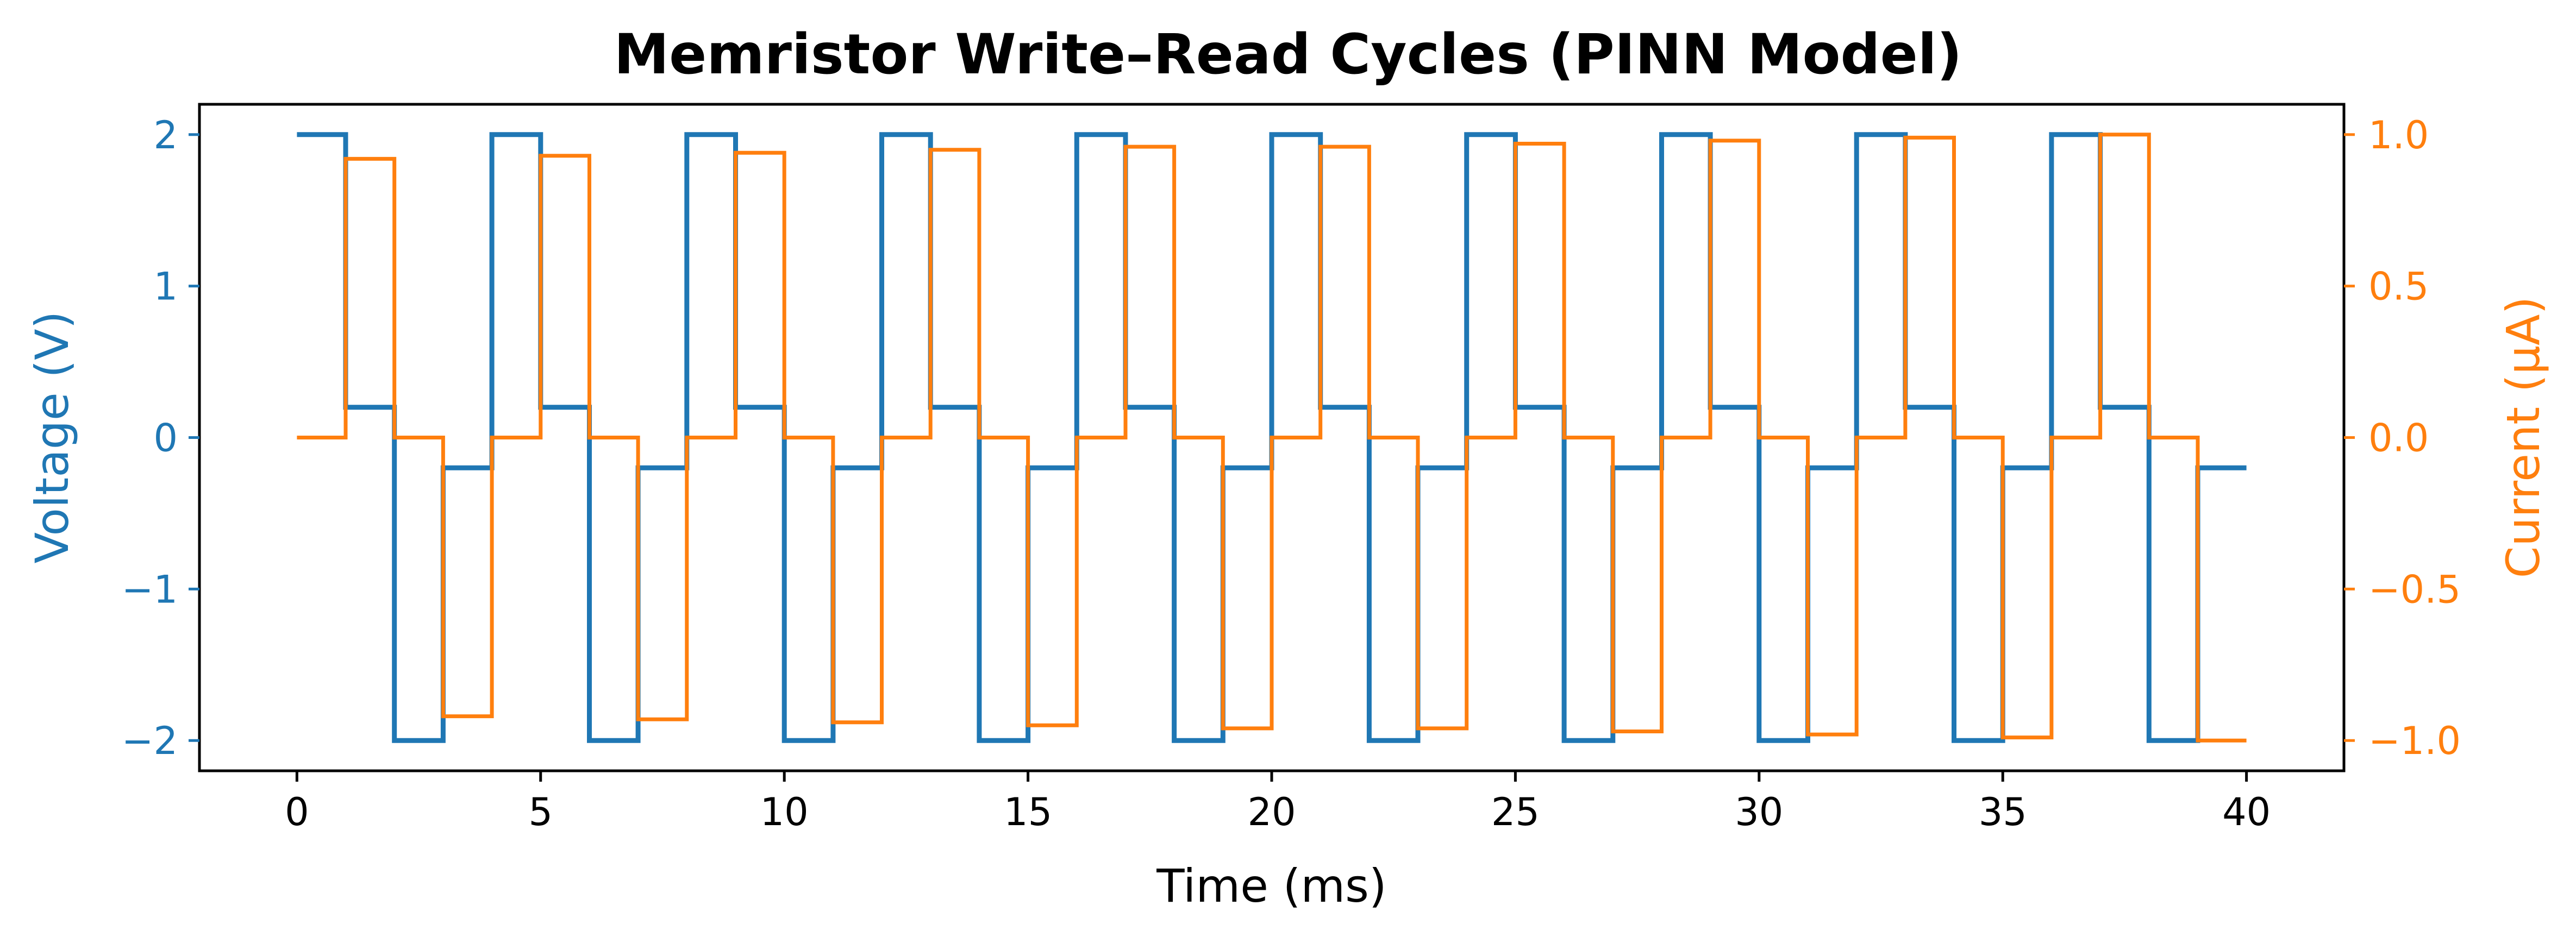 The height and width of the screenshot is (943, 2576). What do you see at coordinates (2523, 438) in the screenshot?
I see `y-right-axis-label: Current (μA)` at bounding box center [2523, 438].